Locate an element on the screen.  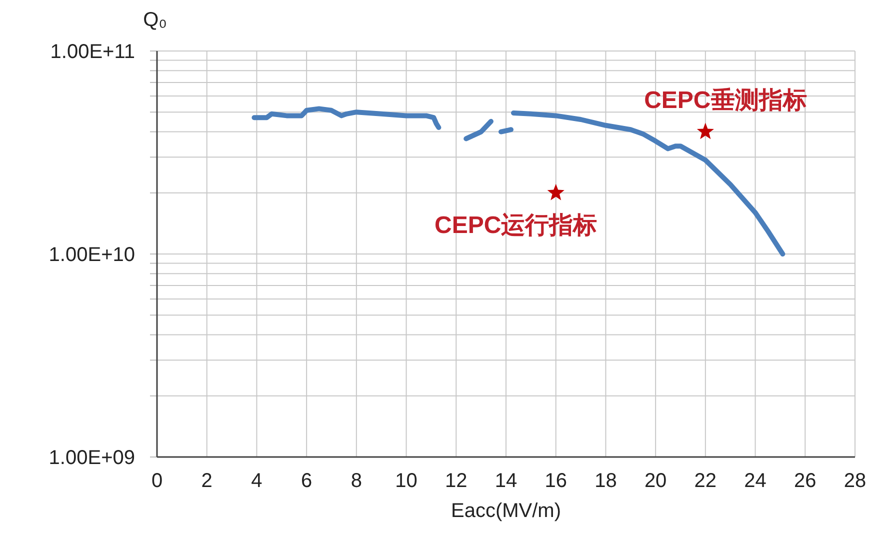
x-tick-label: 28 is located at coordinates (855, 481).